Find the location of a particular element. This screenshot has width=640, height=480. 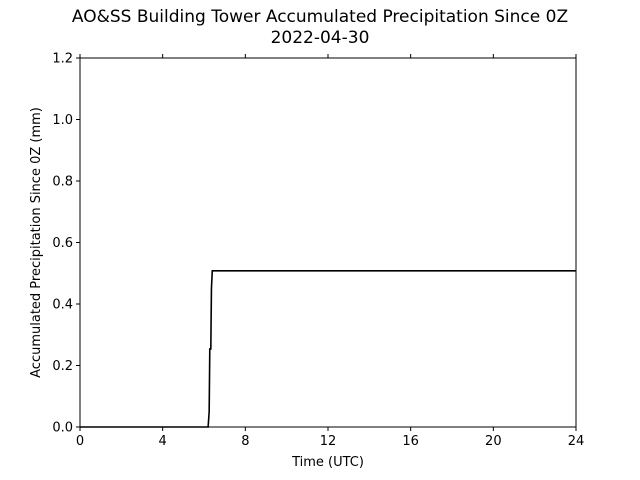

y-tick-label: 0.4 is located at coordinates (62, 305).